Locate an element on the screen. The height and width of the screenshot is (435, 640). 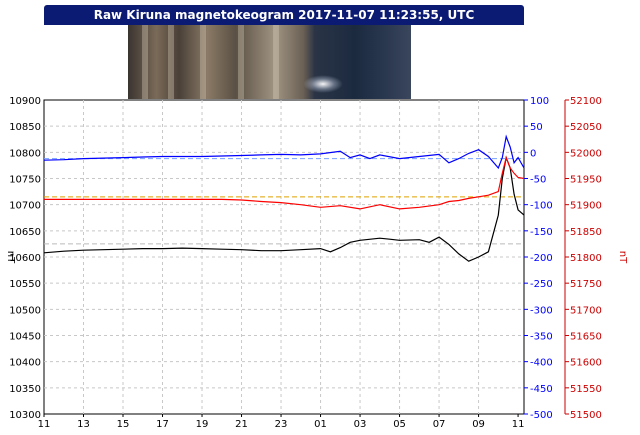
x-tick-label: 01 is located at coordinates (320, 424).